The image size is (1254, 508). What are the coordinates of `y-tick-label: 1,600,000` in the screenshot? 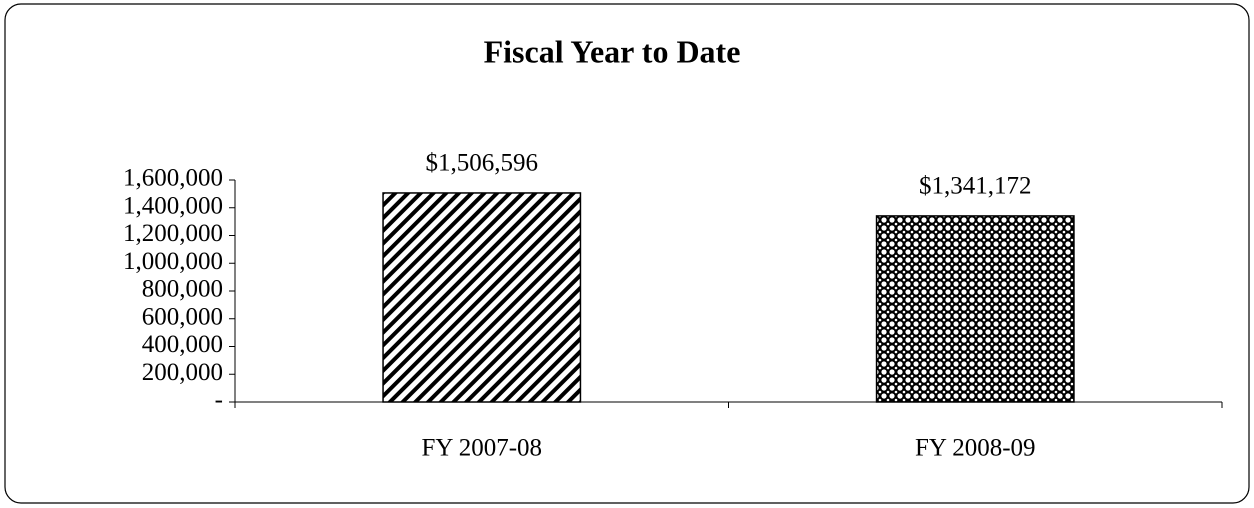 It's located at (173, 178).